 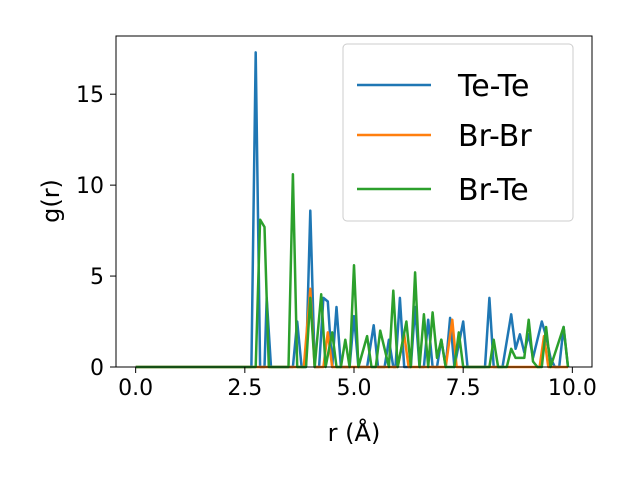 I want to click on legend: Te-Te Br-Br Br-Te, so click(x=458, y=132).